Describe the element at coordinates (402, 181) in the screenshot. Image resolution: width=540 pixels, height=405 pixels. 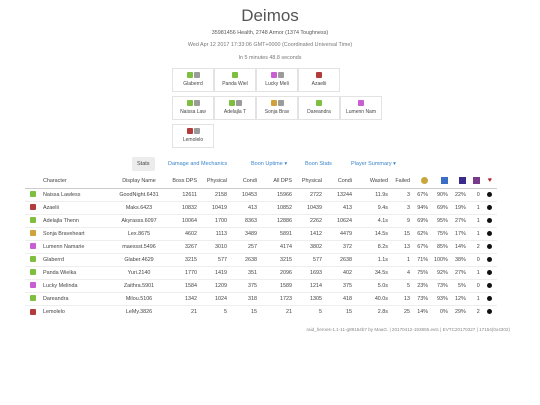
I see `col-failed: Failed` at that location.